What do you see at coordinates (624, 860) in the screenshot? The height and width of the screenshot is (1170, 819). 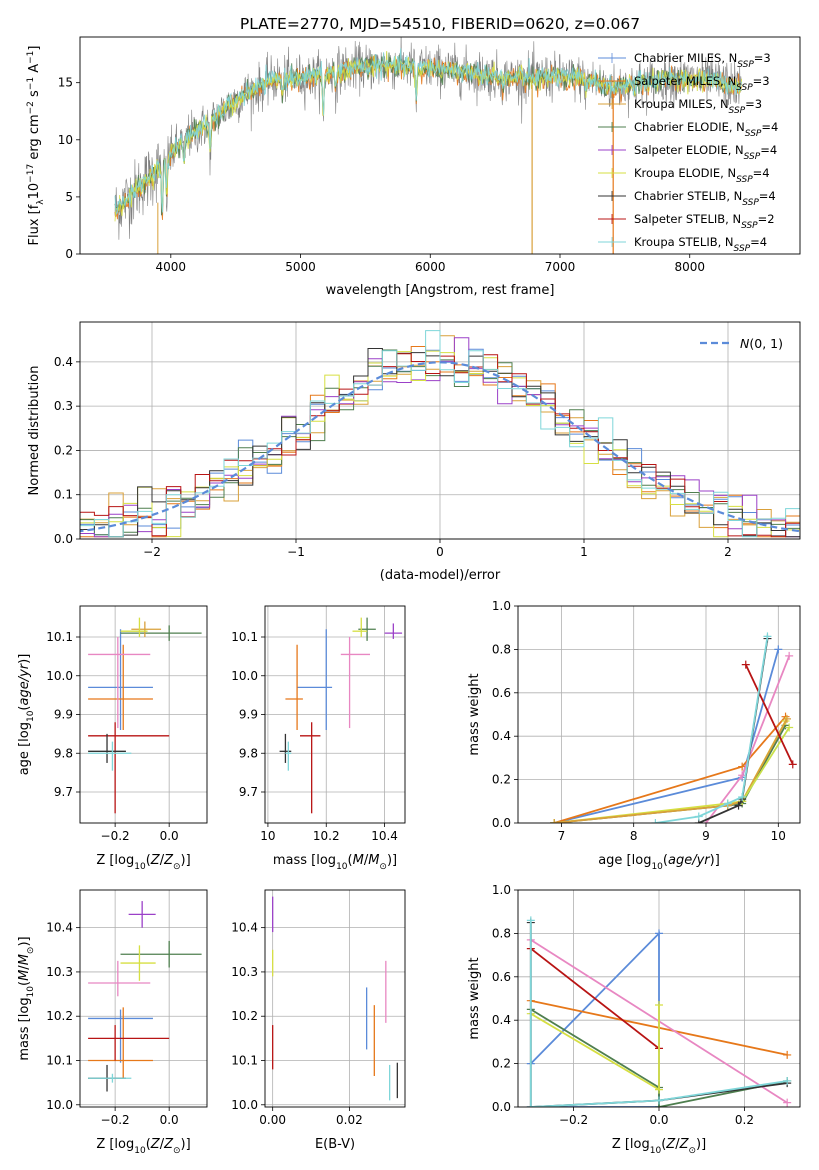 I see `label-part: age [log` at bounding box center [624, 860].